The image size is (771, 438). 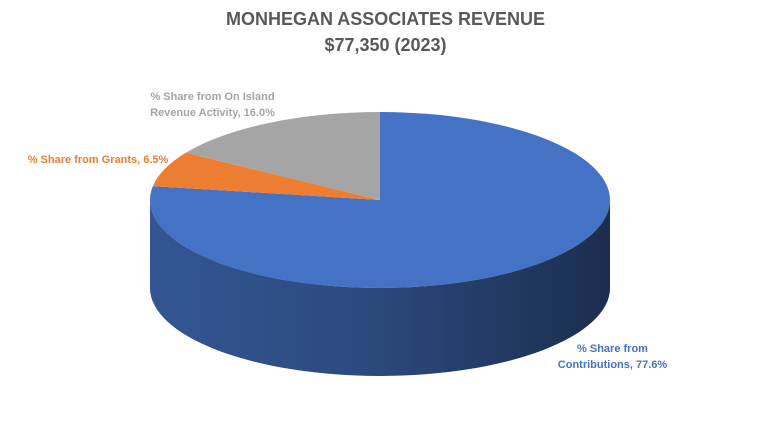 I want to click on data-label: % Share from Contributions, 77.6%, so click(x=612, y=357).